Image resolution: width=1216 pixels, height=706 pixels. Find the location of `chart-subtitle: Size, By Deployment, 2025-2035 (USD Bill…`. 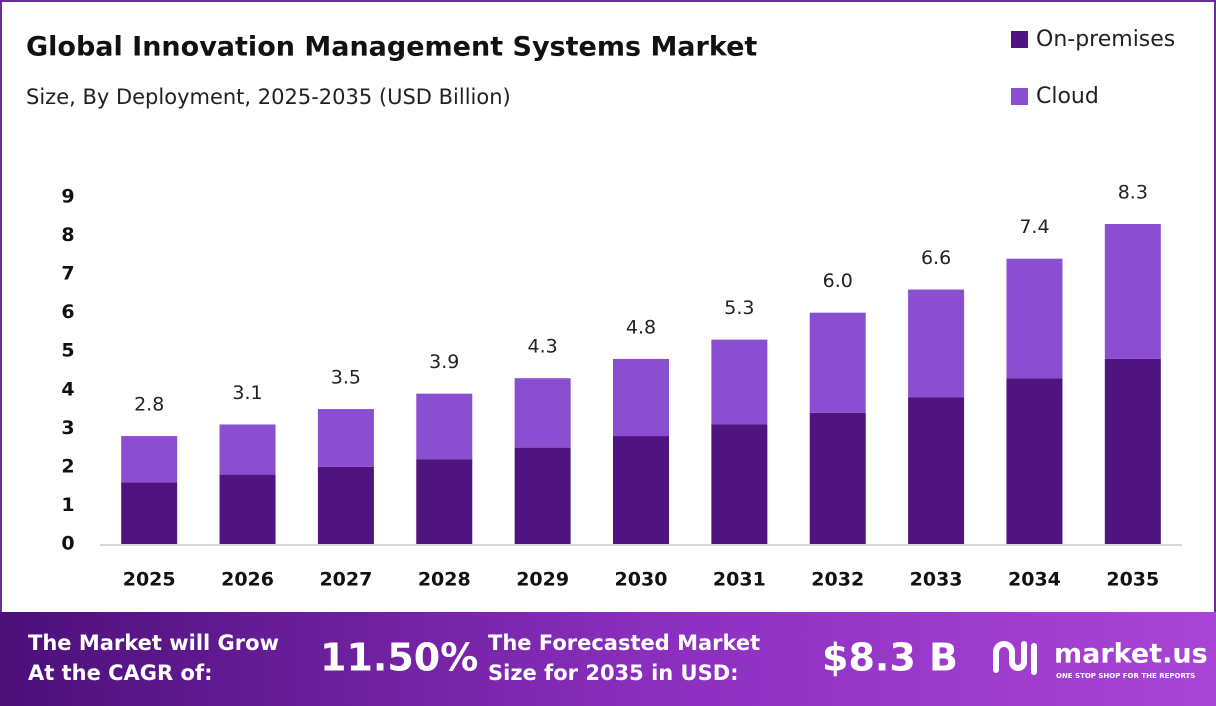

chart-subtitle: Size, By Deployment, 2025-2035 (USD Bill… is located at coordinates (268, 97).